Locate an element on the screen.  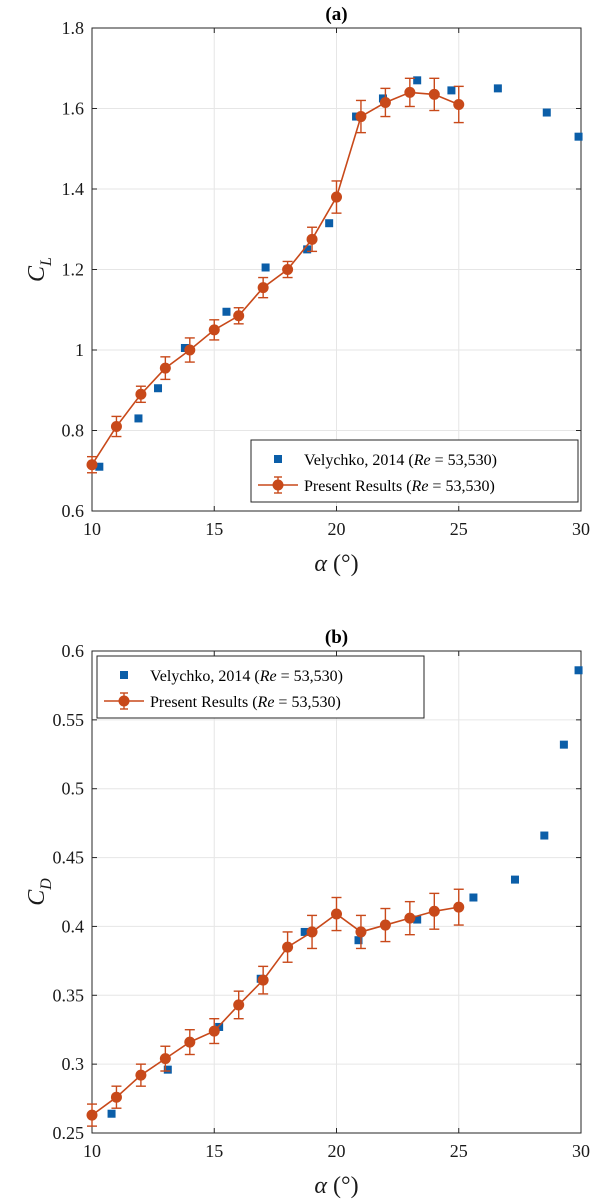
y-tick-label: 0.45 is located at coordinates (69, 858).